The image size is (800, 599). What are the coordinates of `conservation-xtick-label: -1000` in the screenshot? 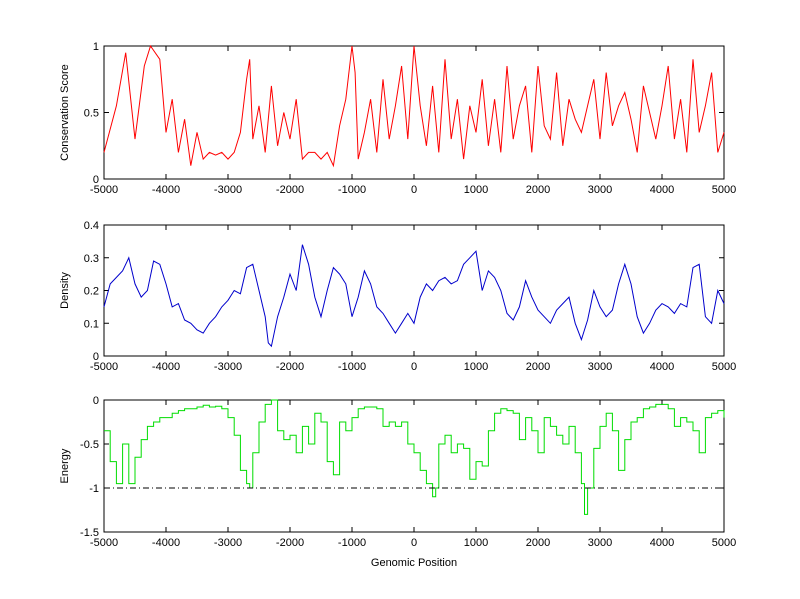 It's located at (352, 190).